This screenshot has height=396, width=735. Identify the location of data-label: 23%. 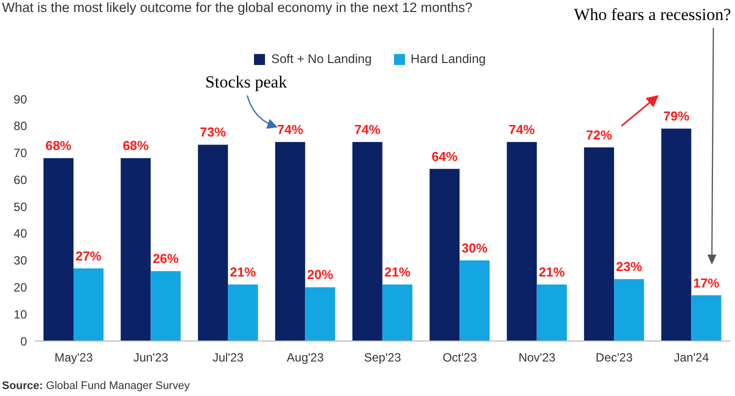
(629, 266).